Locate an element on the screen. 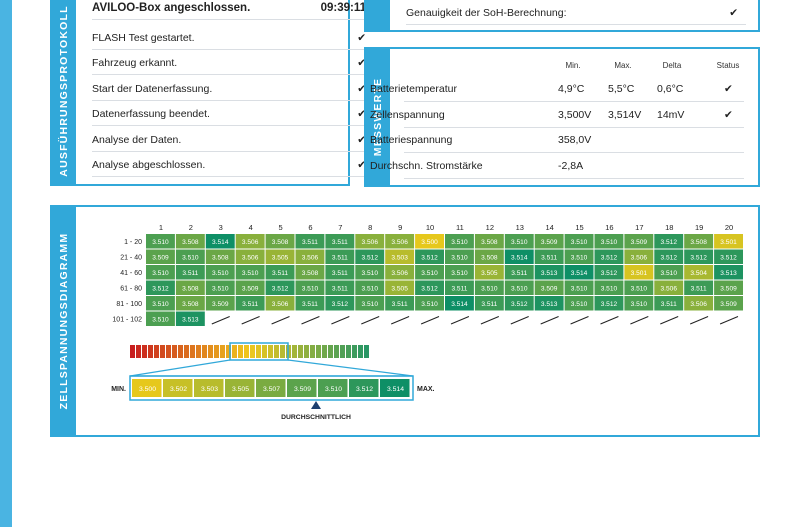  measurement-min: 3,500V is located at coordinates (575, 114).